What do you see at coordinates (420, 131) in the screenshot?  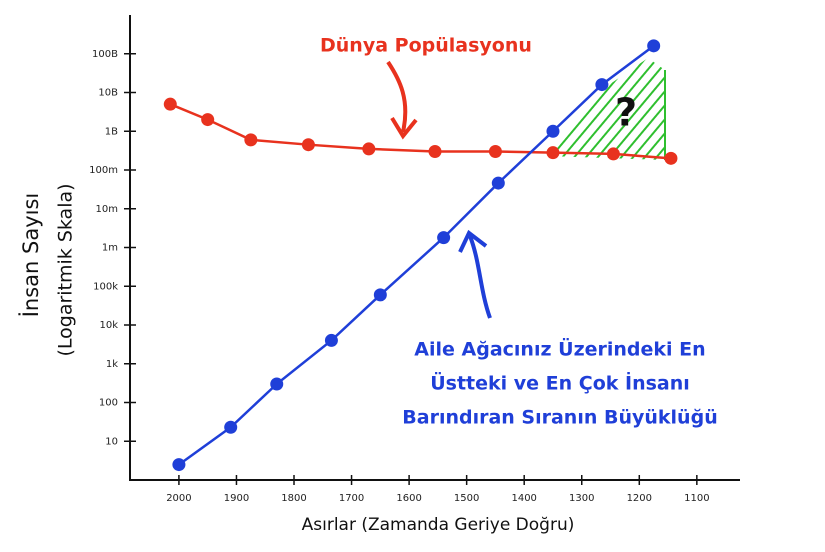 I see `series-line` at bounding box center [420, 131].